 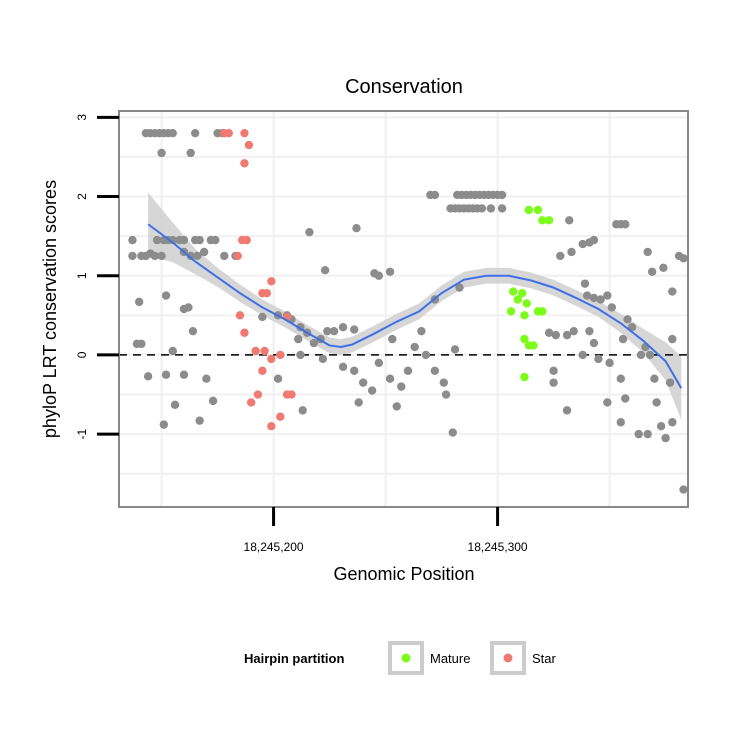 What do you see at coordinates (403, 574) in the screenshot?
I see `x-axis-title: Genomic Position` at bounding box center [403, 574].